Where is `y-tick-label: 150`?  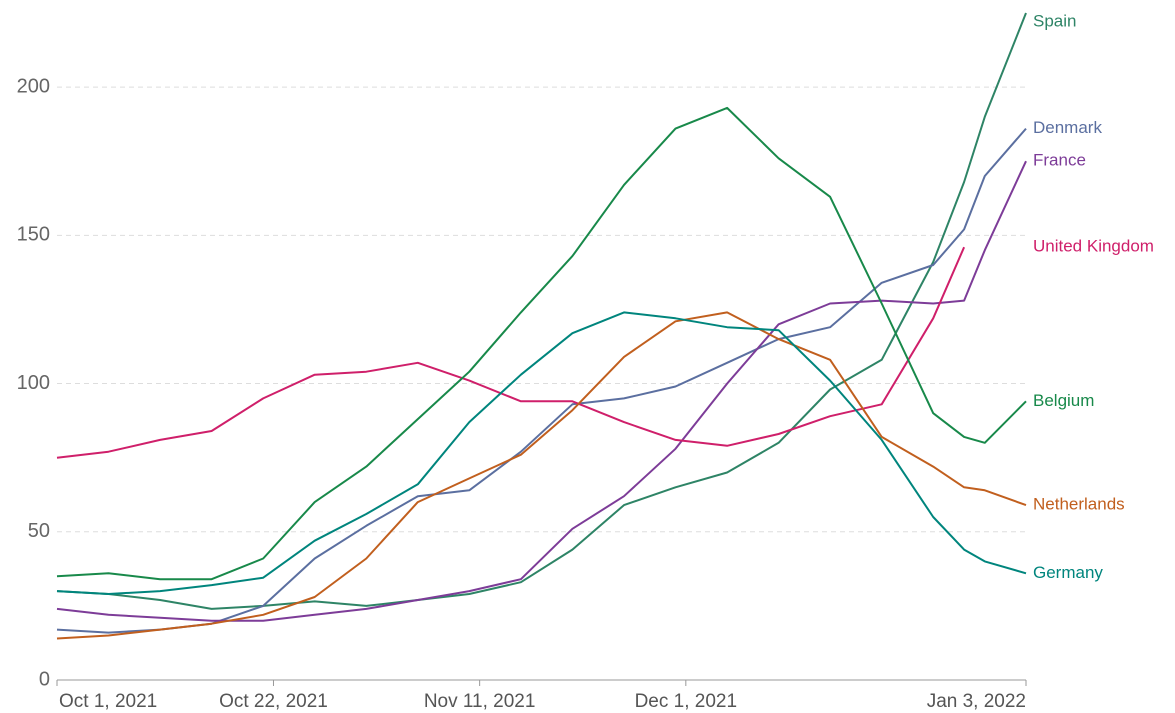 y-tick-label: 150 is located at coordinates (33, 235).